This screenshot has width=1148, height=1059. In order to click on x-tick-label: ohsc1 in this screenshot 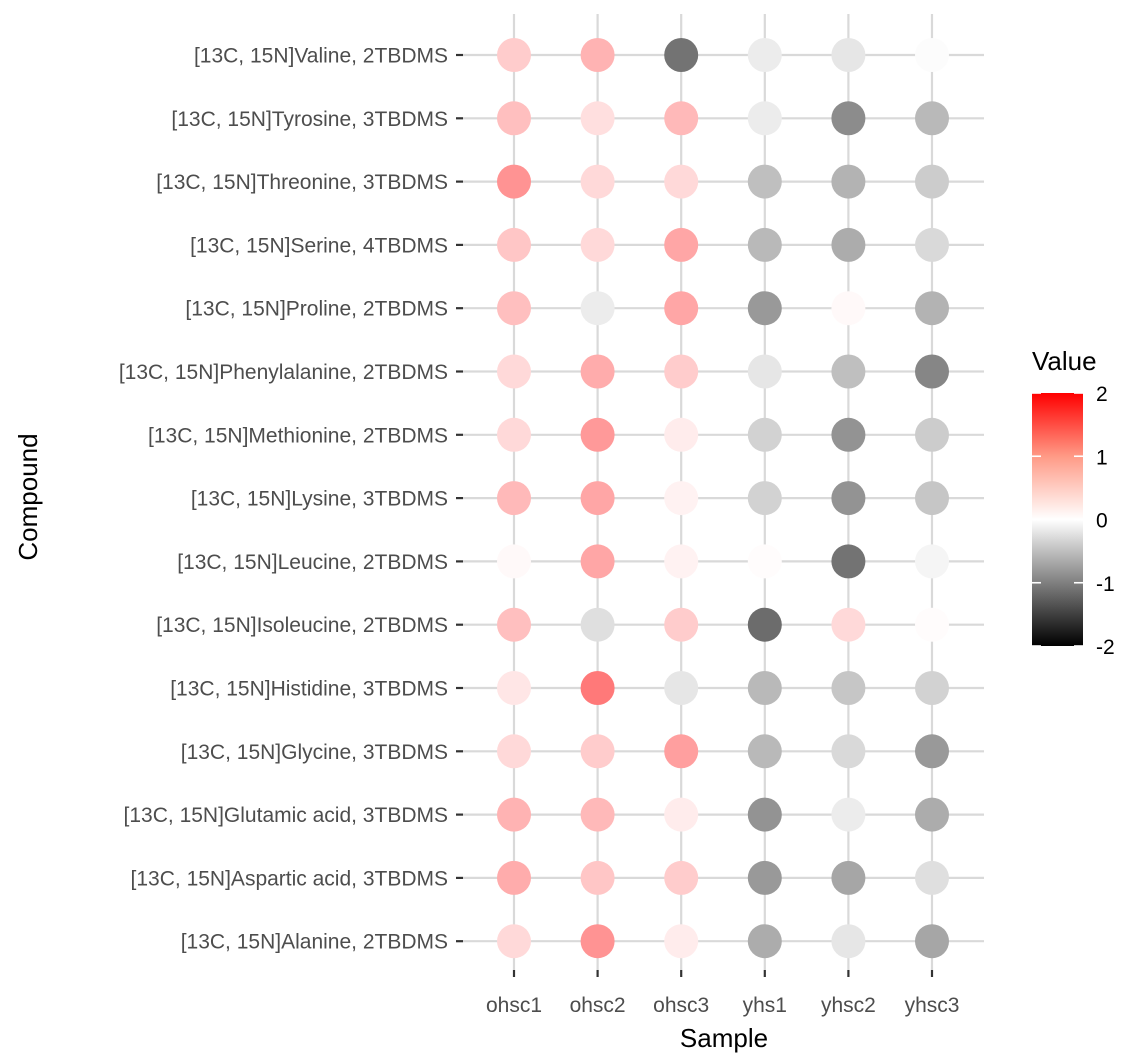, I will do `click(514, 1005)`.